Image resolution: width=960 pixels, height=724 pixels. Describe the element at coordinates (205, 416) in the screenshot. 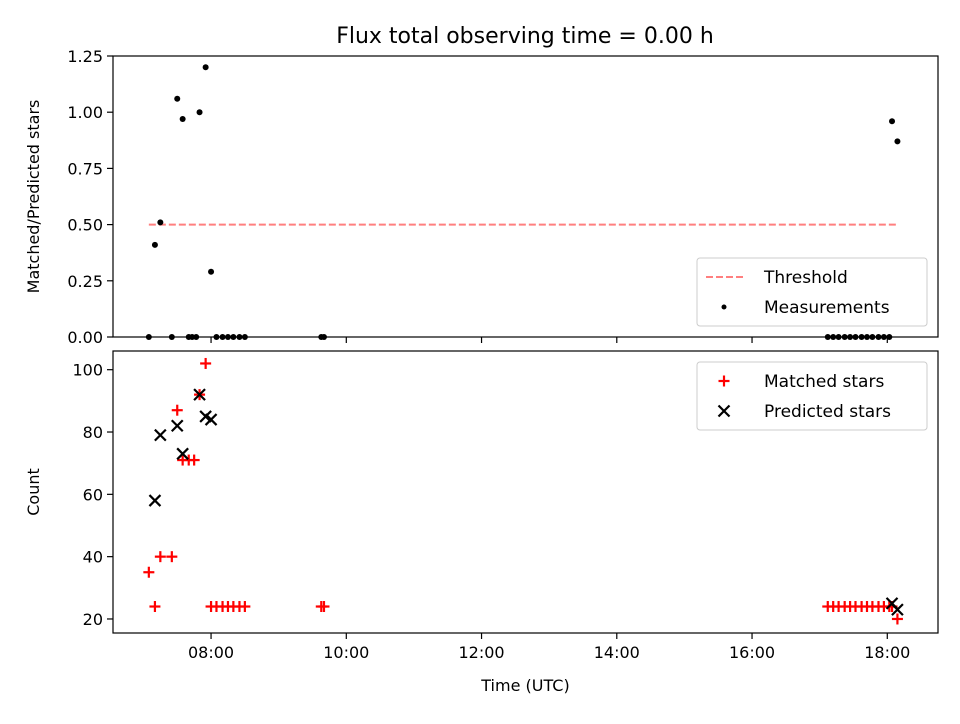

I see `bottom-panel-series-1-point-5-b` at that location.